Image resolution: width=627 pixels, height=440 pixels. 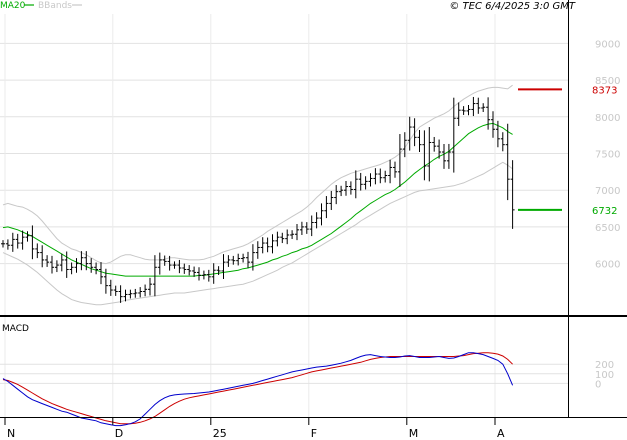 What do you see at coordinates (604, 90) in the screenshot?
I see `price-level-label: 8373` at bounding box center [604, 90].